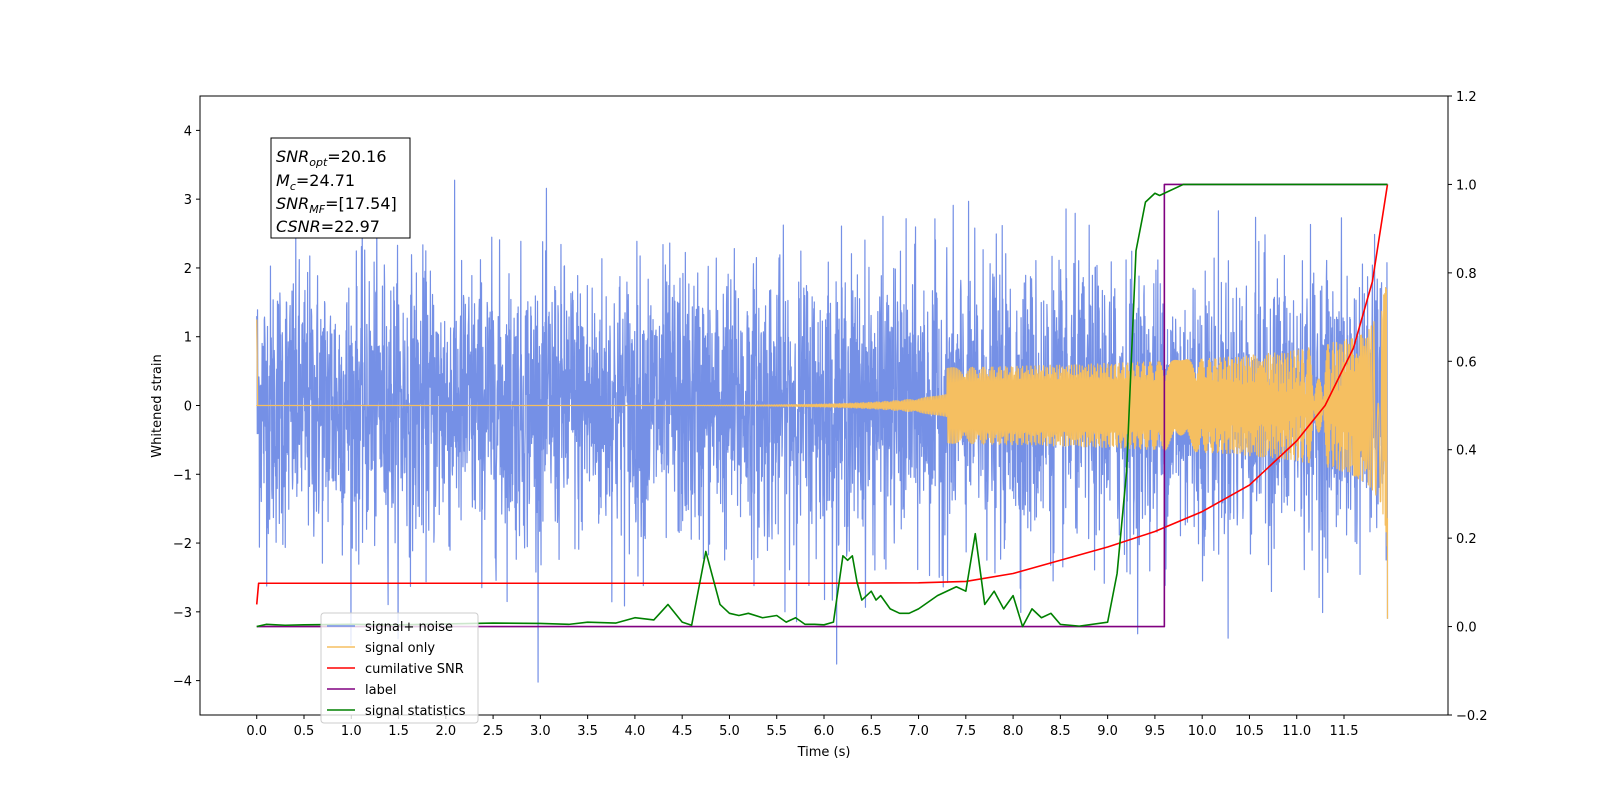 The height and width of the screenshot is (800, 1600). What do you see at coordinates (414, 669) in the screenshot?
I see `svg-text: cumilative SNR` at bounding box center [414, 669].